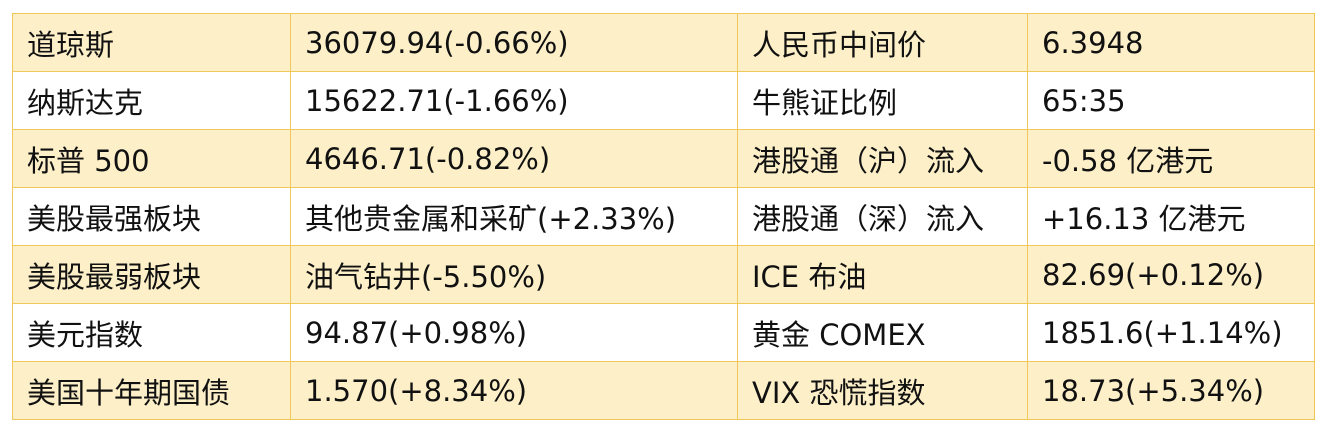  I want to click on table-row: 道琼斯 36079.94(-0.66%) 人民币中间价 6.3948, so click(663, 42).